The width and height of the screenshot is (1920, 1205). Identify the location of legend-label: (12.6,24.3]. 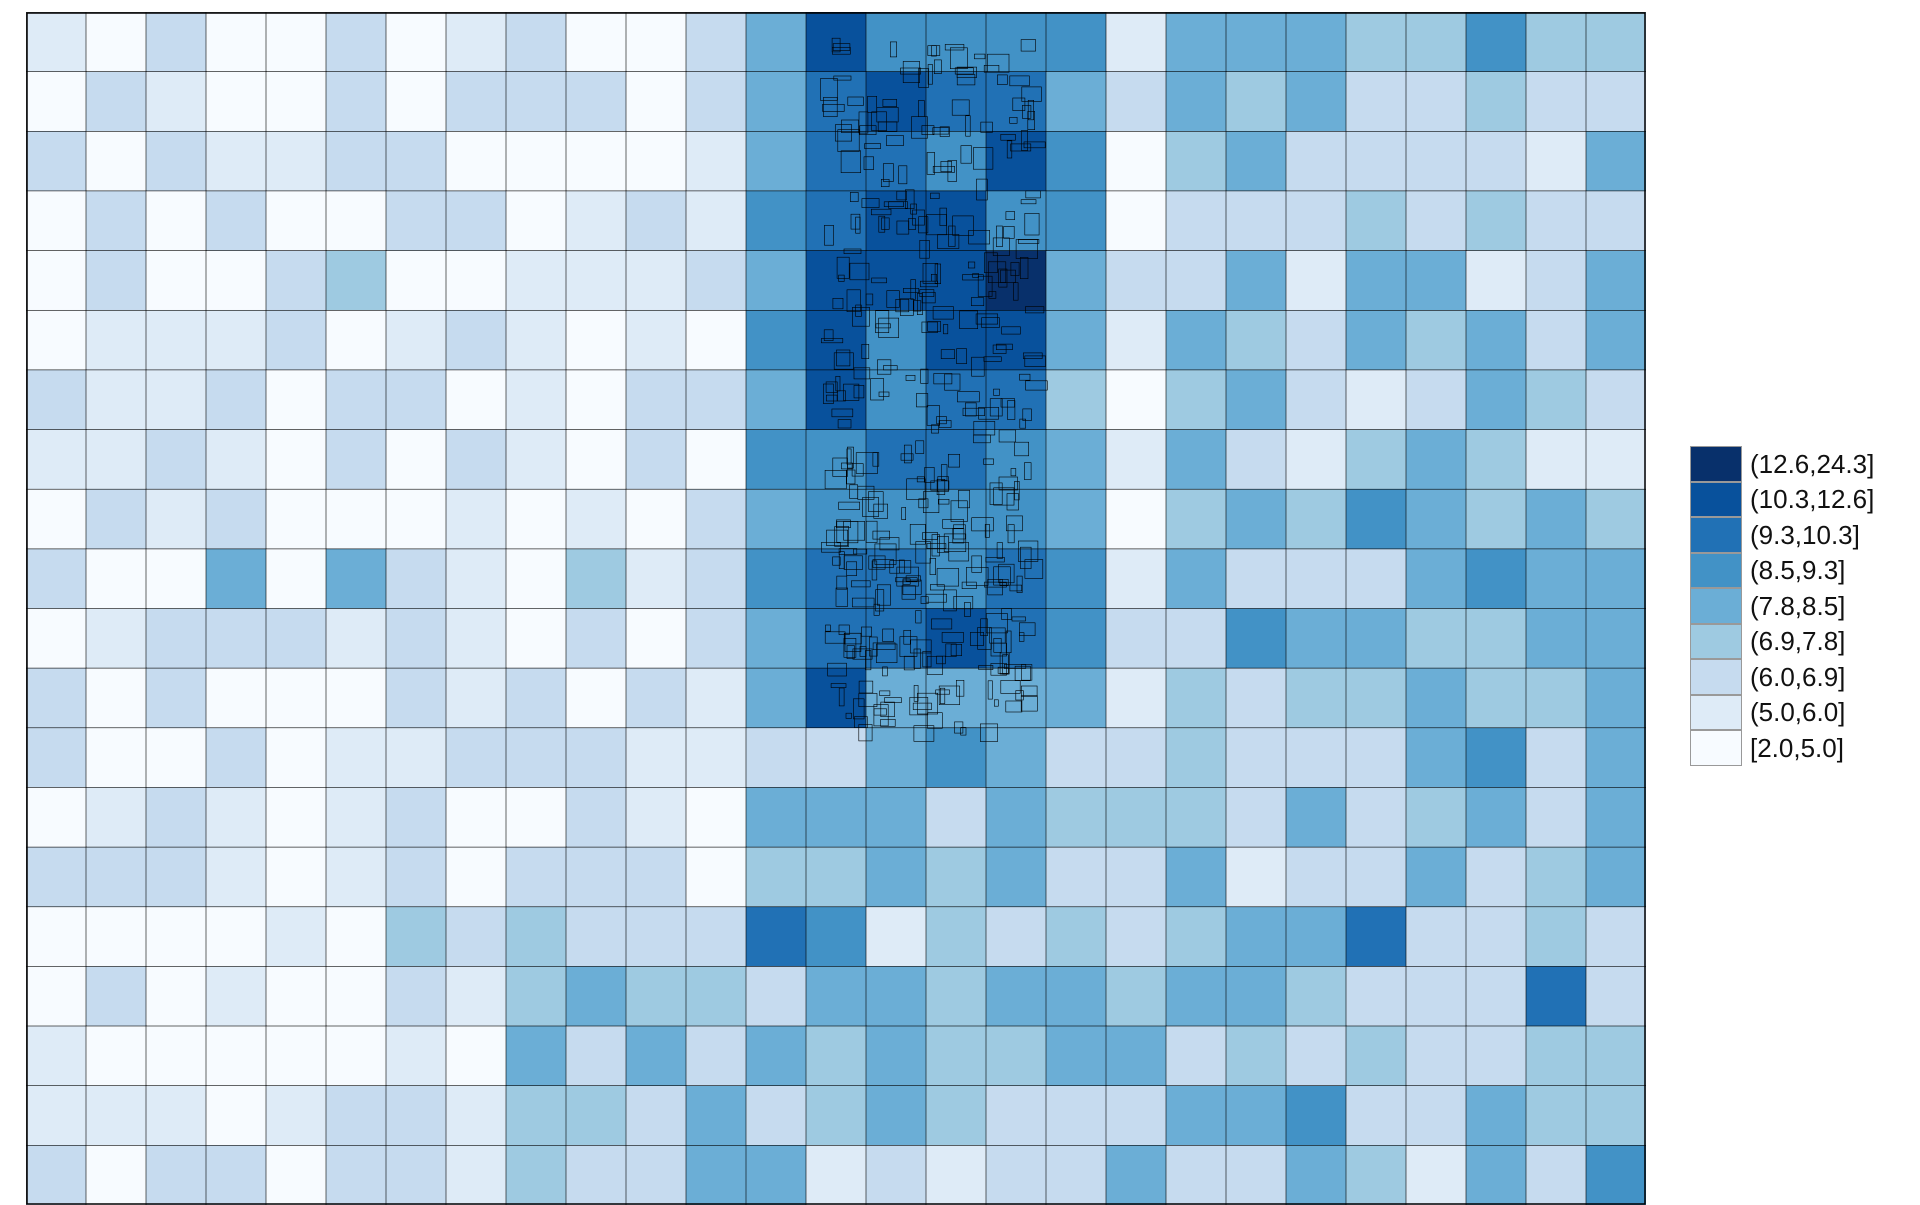
(1812, 463).